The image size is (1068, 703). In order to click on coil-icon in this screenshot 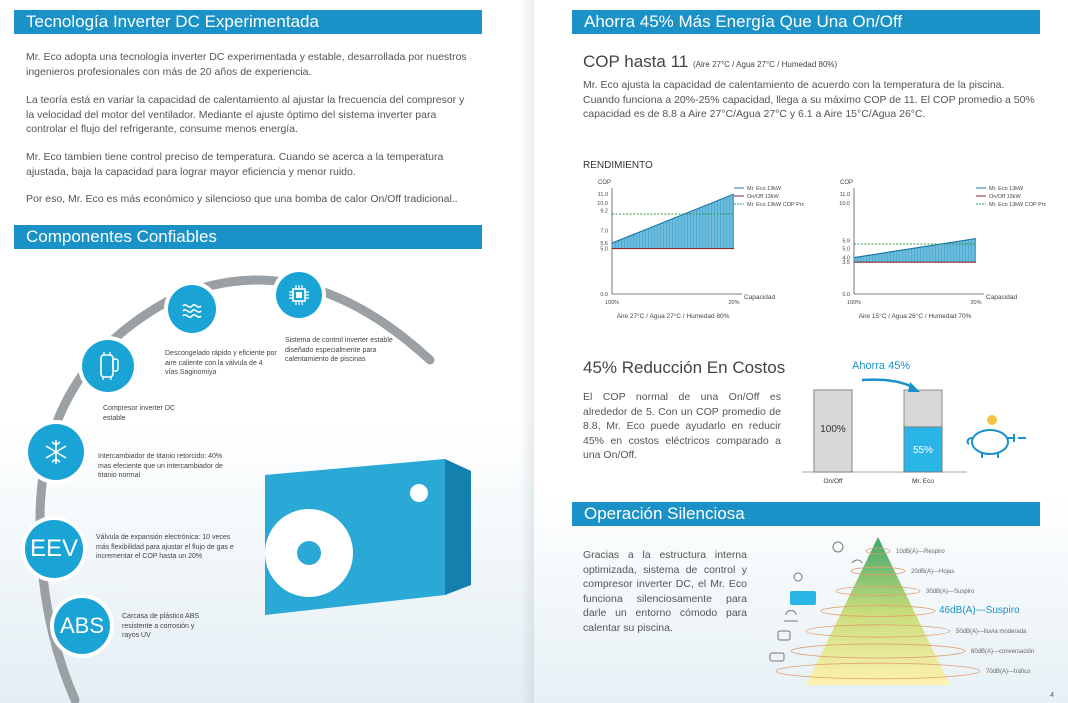, I will do `click(192, 311)`.